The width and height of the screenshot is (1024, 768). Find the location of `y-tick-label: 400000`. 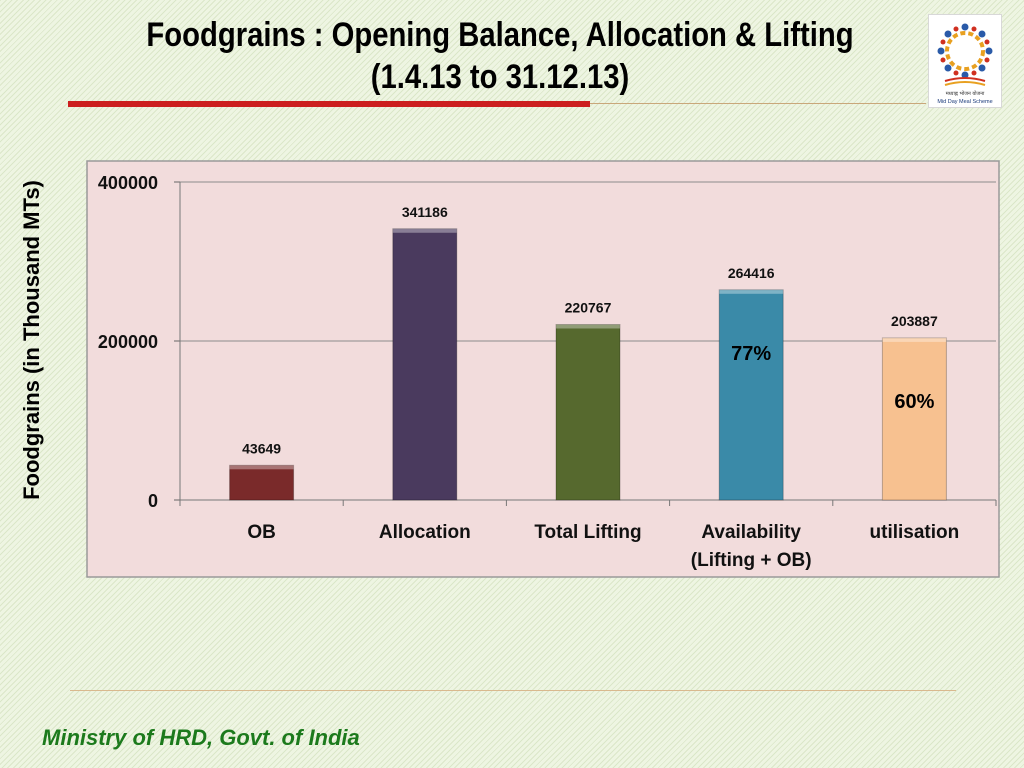

y-tick-label: 400000 is located at coordinates (128, 183).